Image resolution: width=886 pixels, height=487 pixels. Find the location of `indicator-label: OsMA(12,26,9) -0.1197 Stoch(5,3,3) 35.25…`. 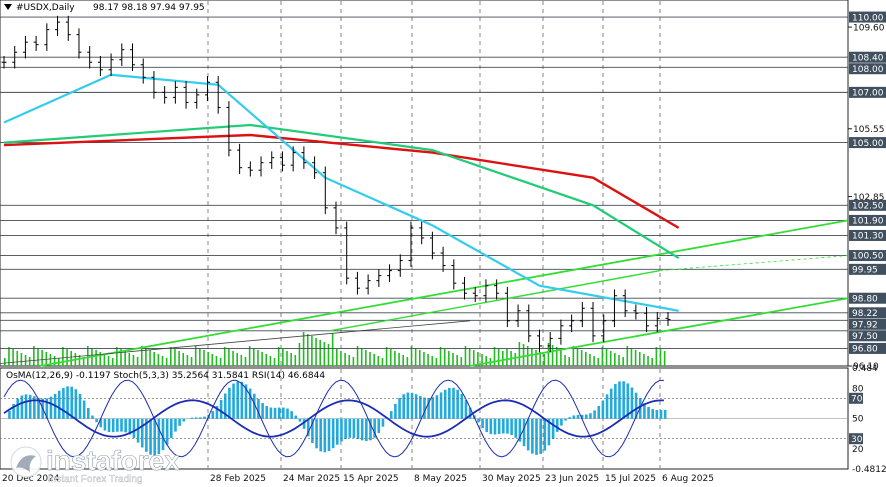

indicator-label: OsMA(12,26,9) -0.1197 Stoch(5,3,3) 35.25… is located at coordinates (165, 376).